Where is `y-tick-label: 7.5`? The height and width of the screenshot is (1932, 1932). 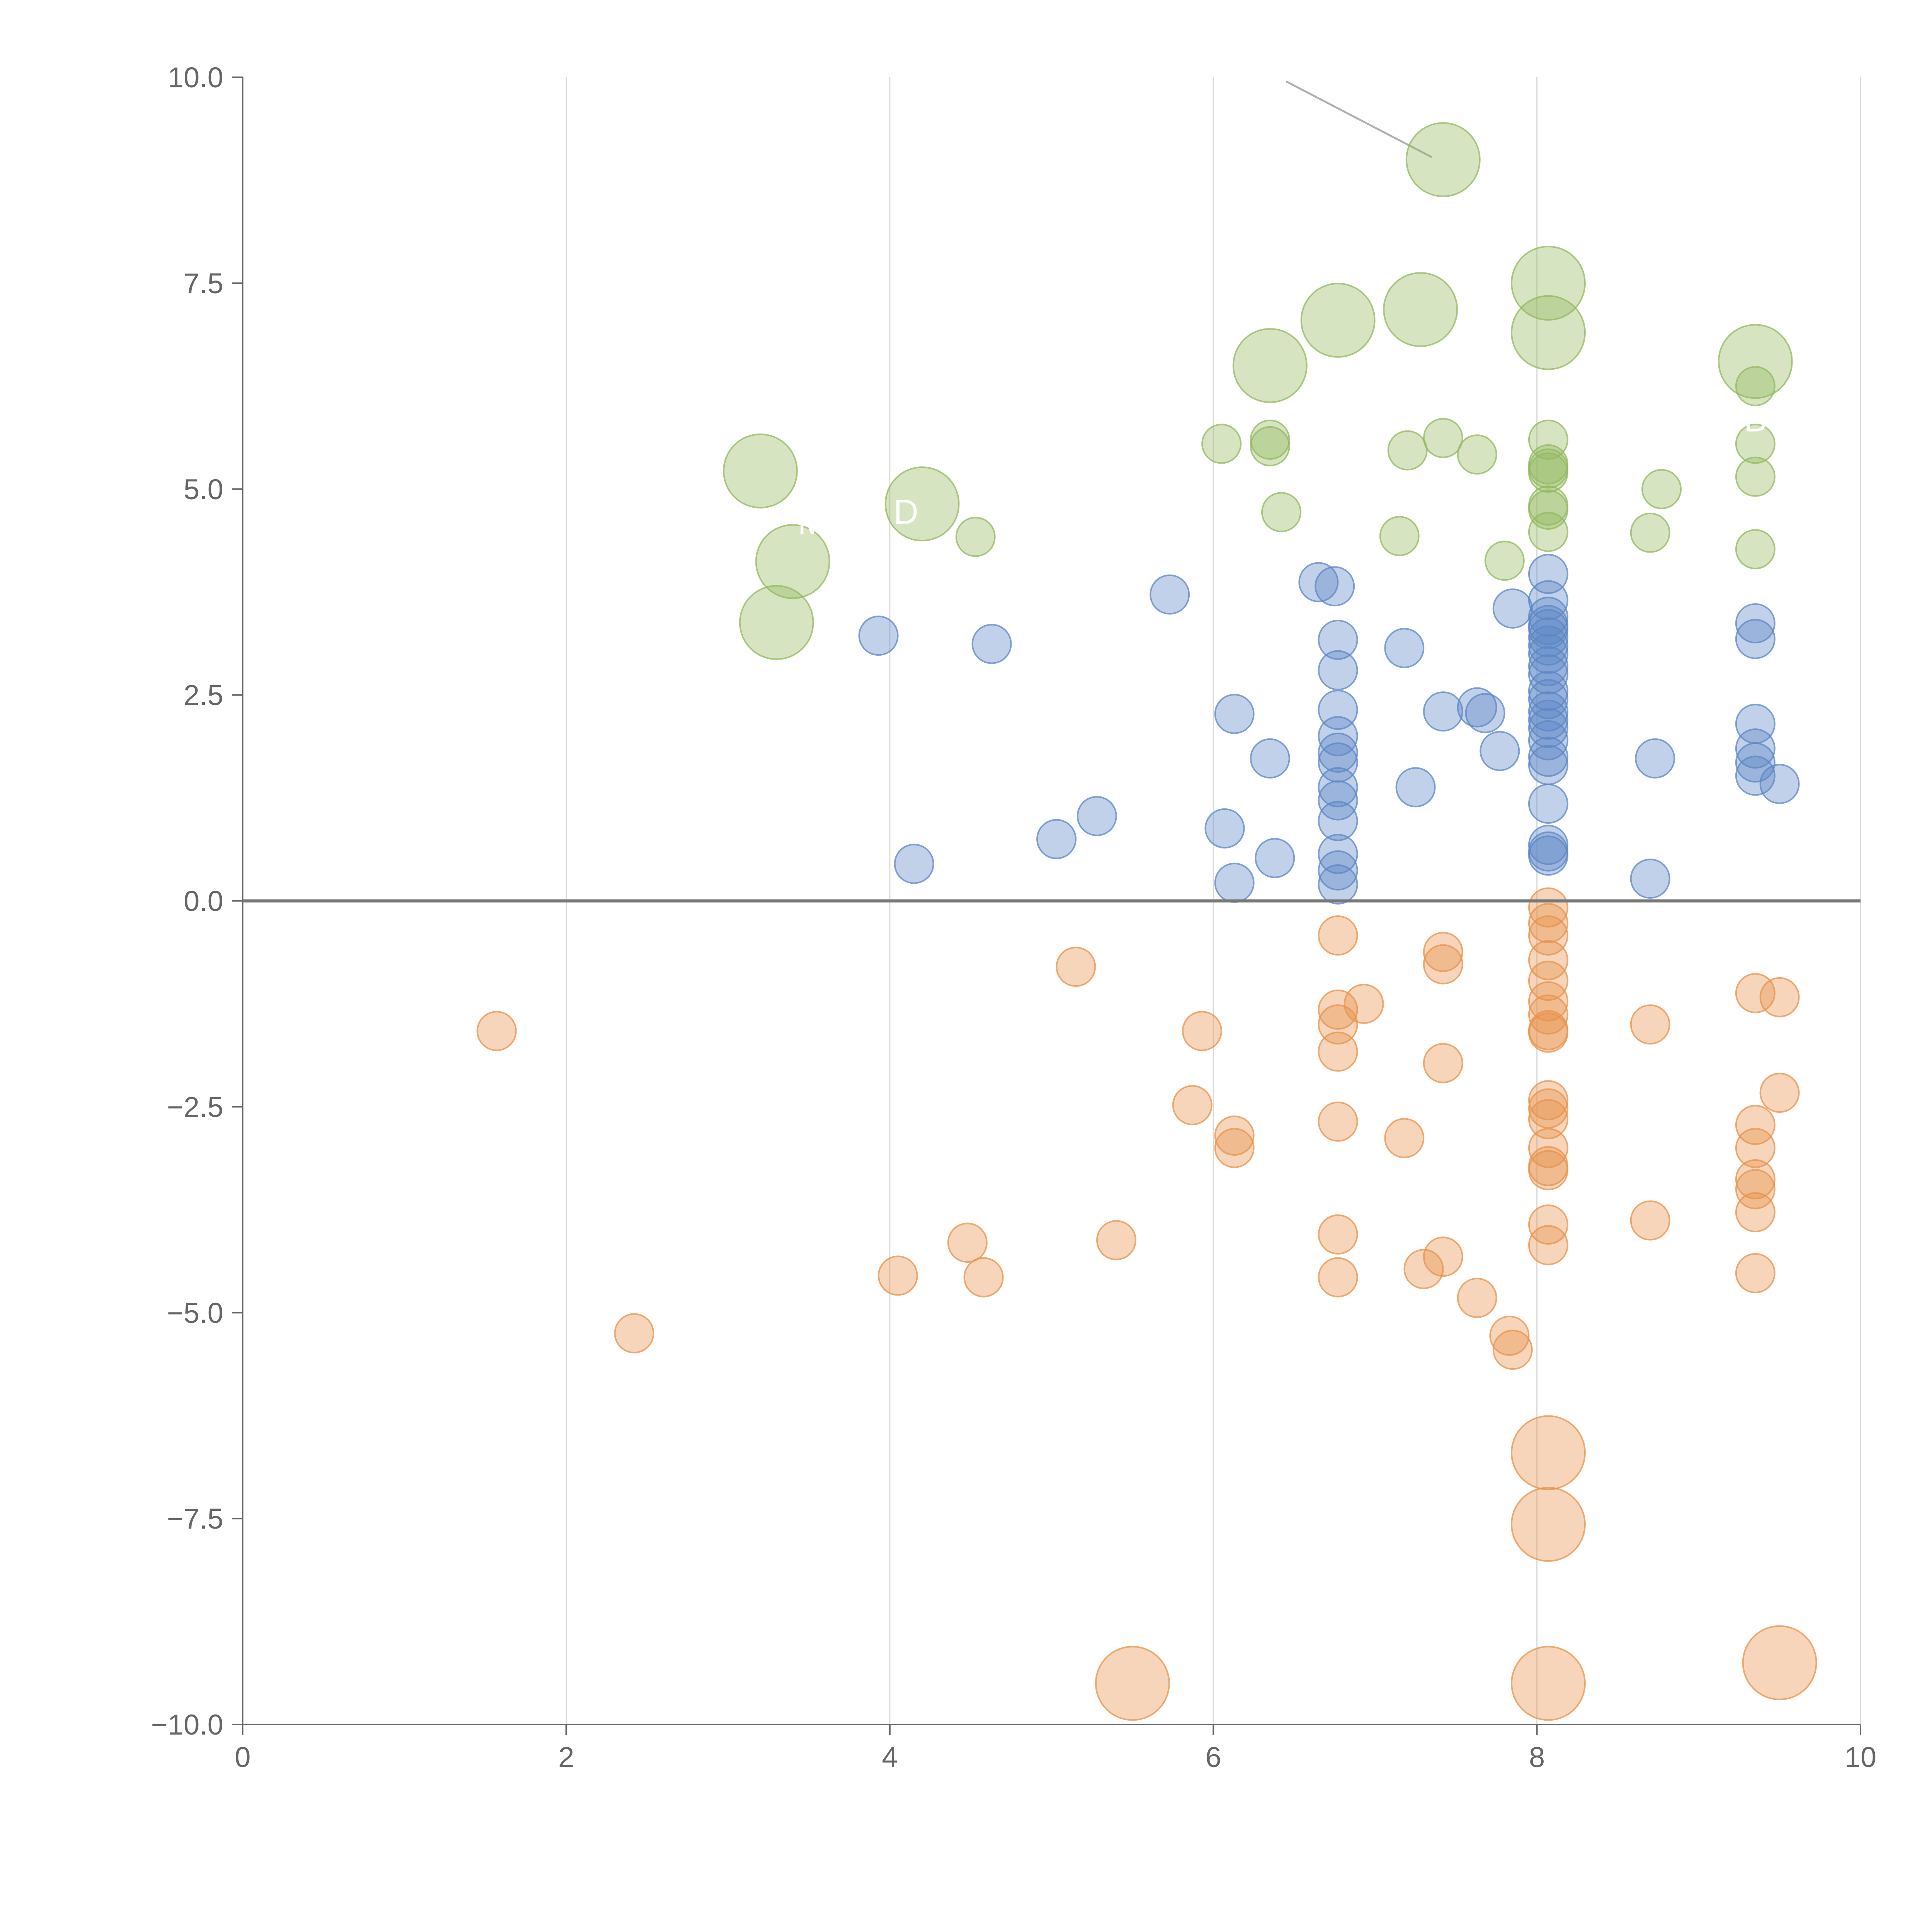
y-tick-label: 7.5 is located at coordinates (204, 283).